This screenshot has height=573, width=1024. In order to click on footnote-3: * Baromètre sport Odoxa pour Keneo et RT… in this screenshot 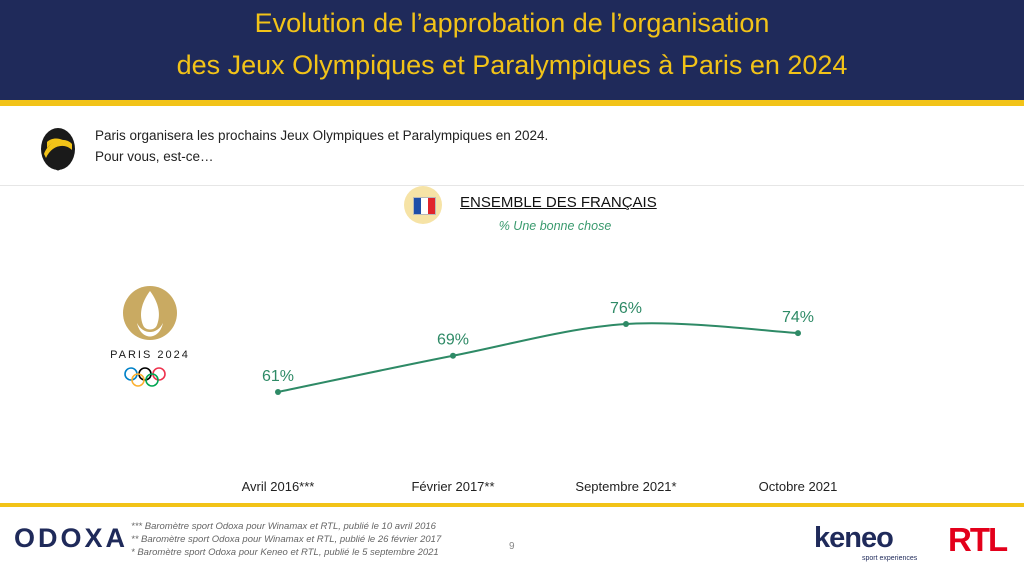, I will do `click(285, 552)`.